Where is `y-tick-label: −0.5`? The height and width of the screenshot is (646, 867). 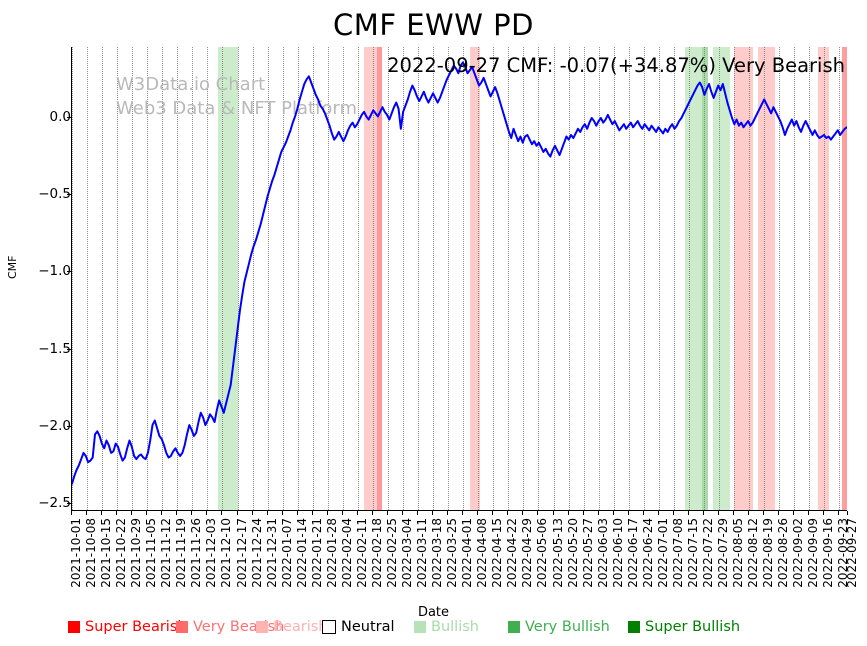
y-tick-label: −0.5 is located at coordinates (54, 193).